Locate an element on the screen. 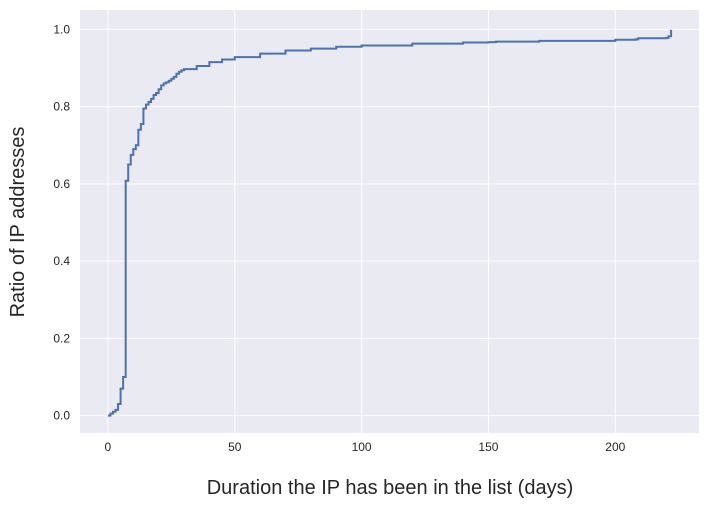 The height and width of the screenshot is (508, 709). x-tick-label: 150 is located at coordinates (488, 447).